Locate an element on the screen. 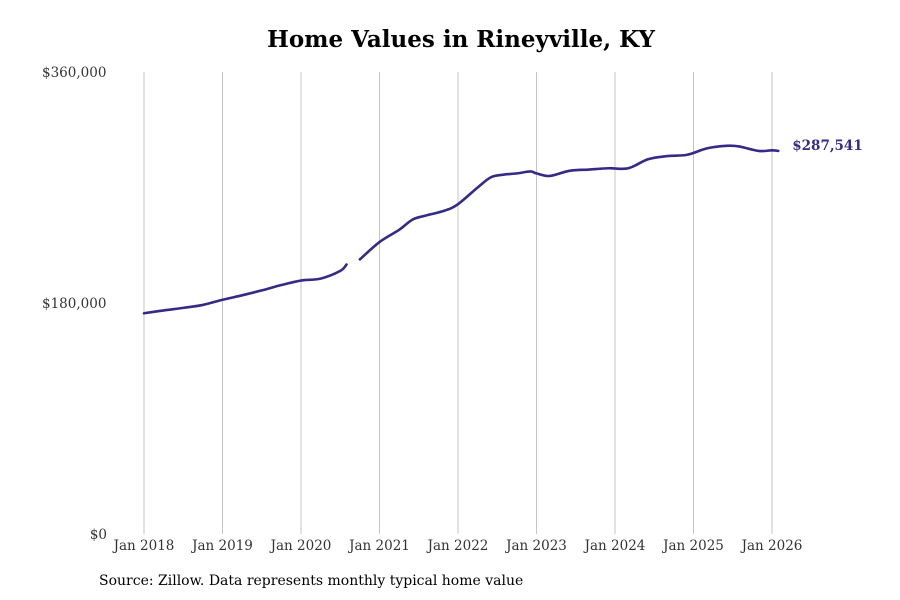 This screenshot has height=600, width=900. y-tick-label: $180,000 is located at coordinates (74, 304).